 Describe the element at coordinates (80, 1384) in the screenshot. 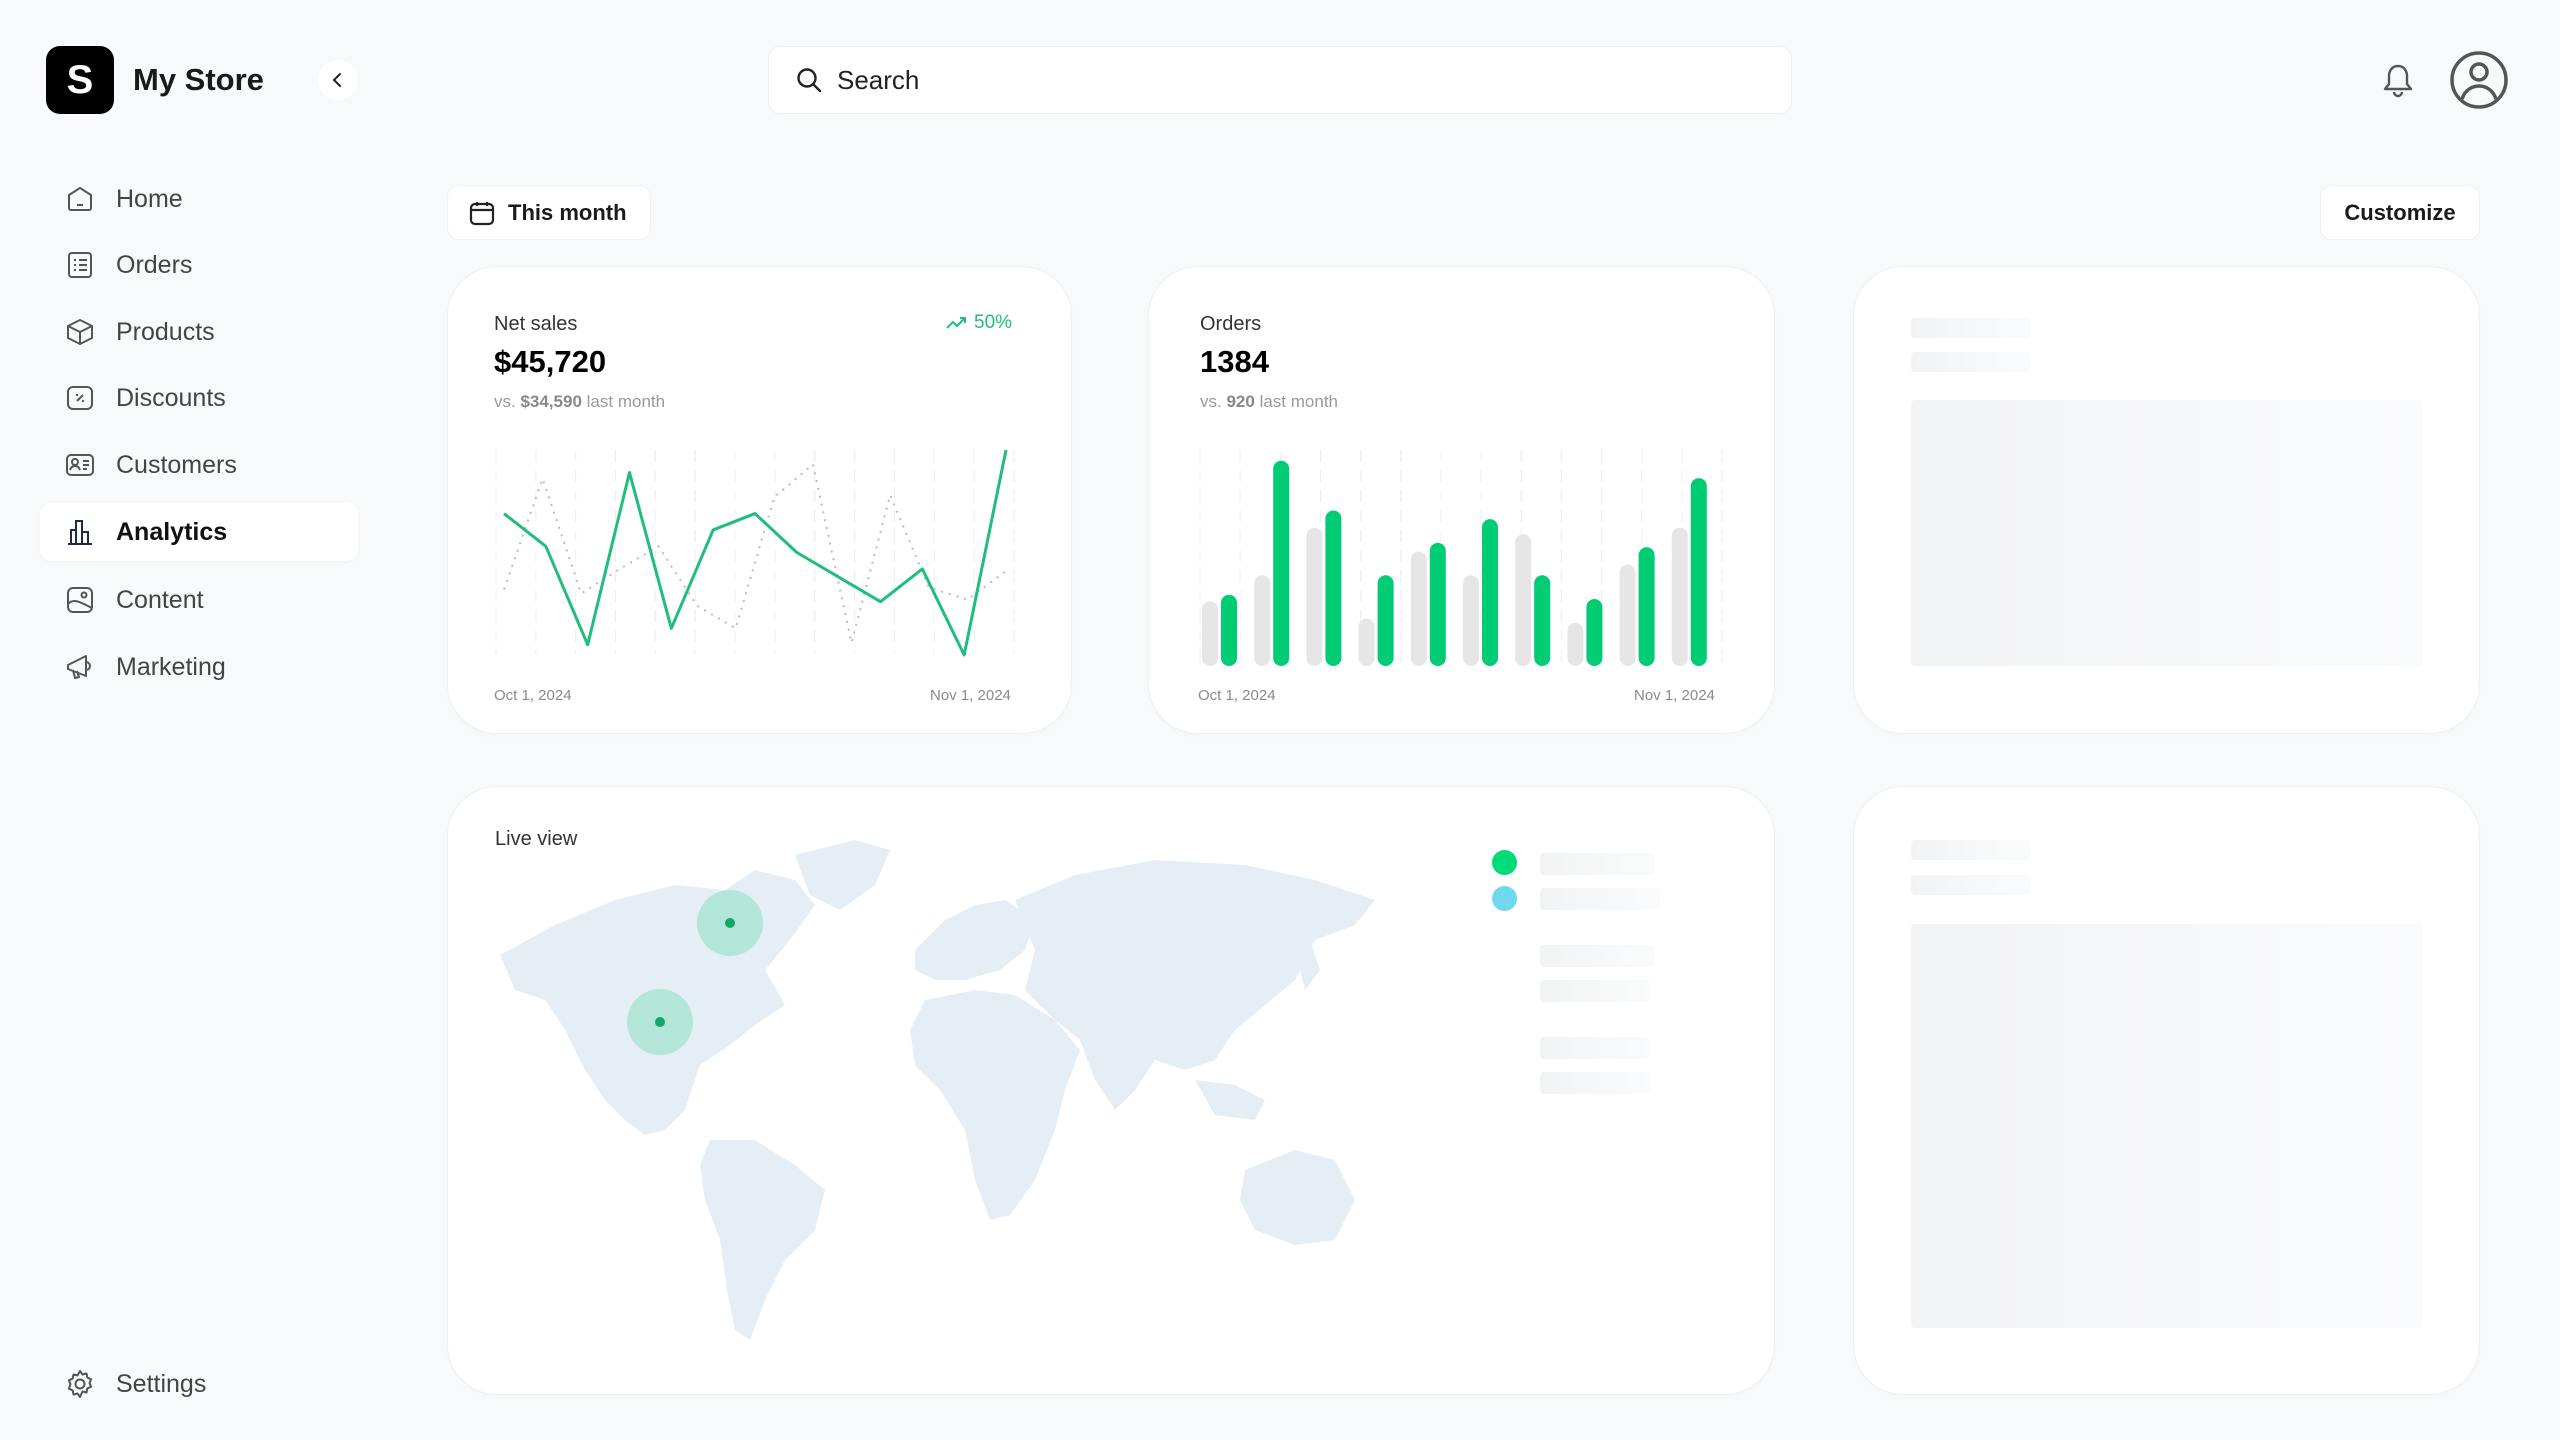

I see `gear-icon` at that location.